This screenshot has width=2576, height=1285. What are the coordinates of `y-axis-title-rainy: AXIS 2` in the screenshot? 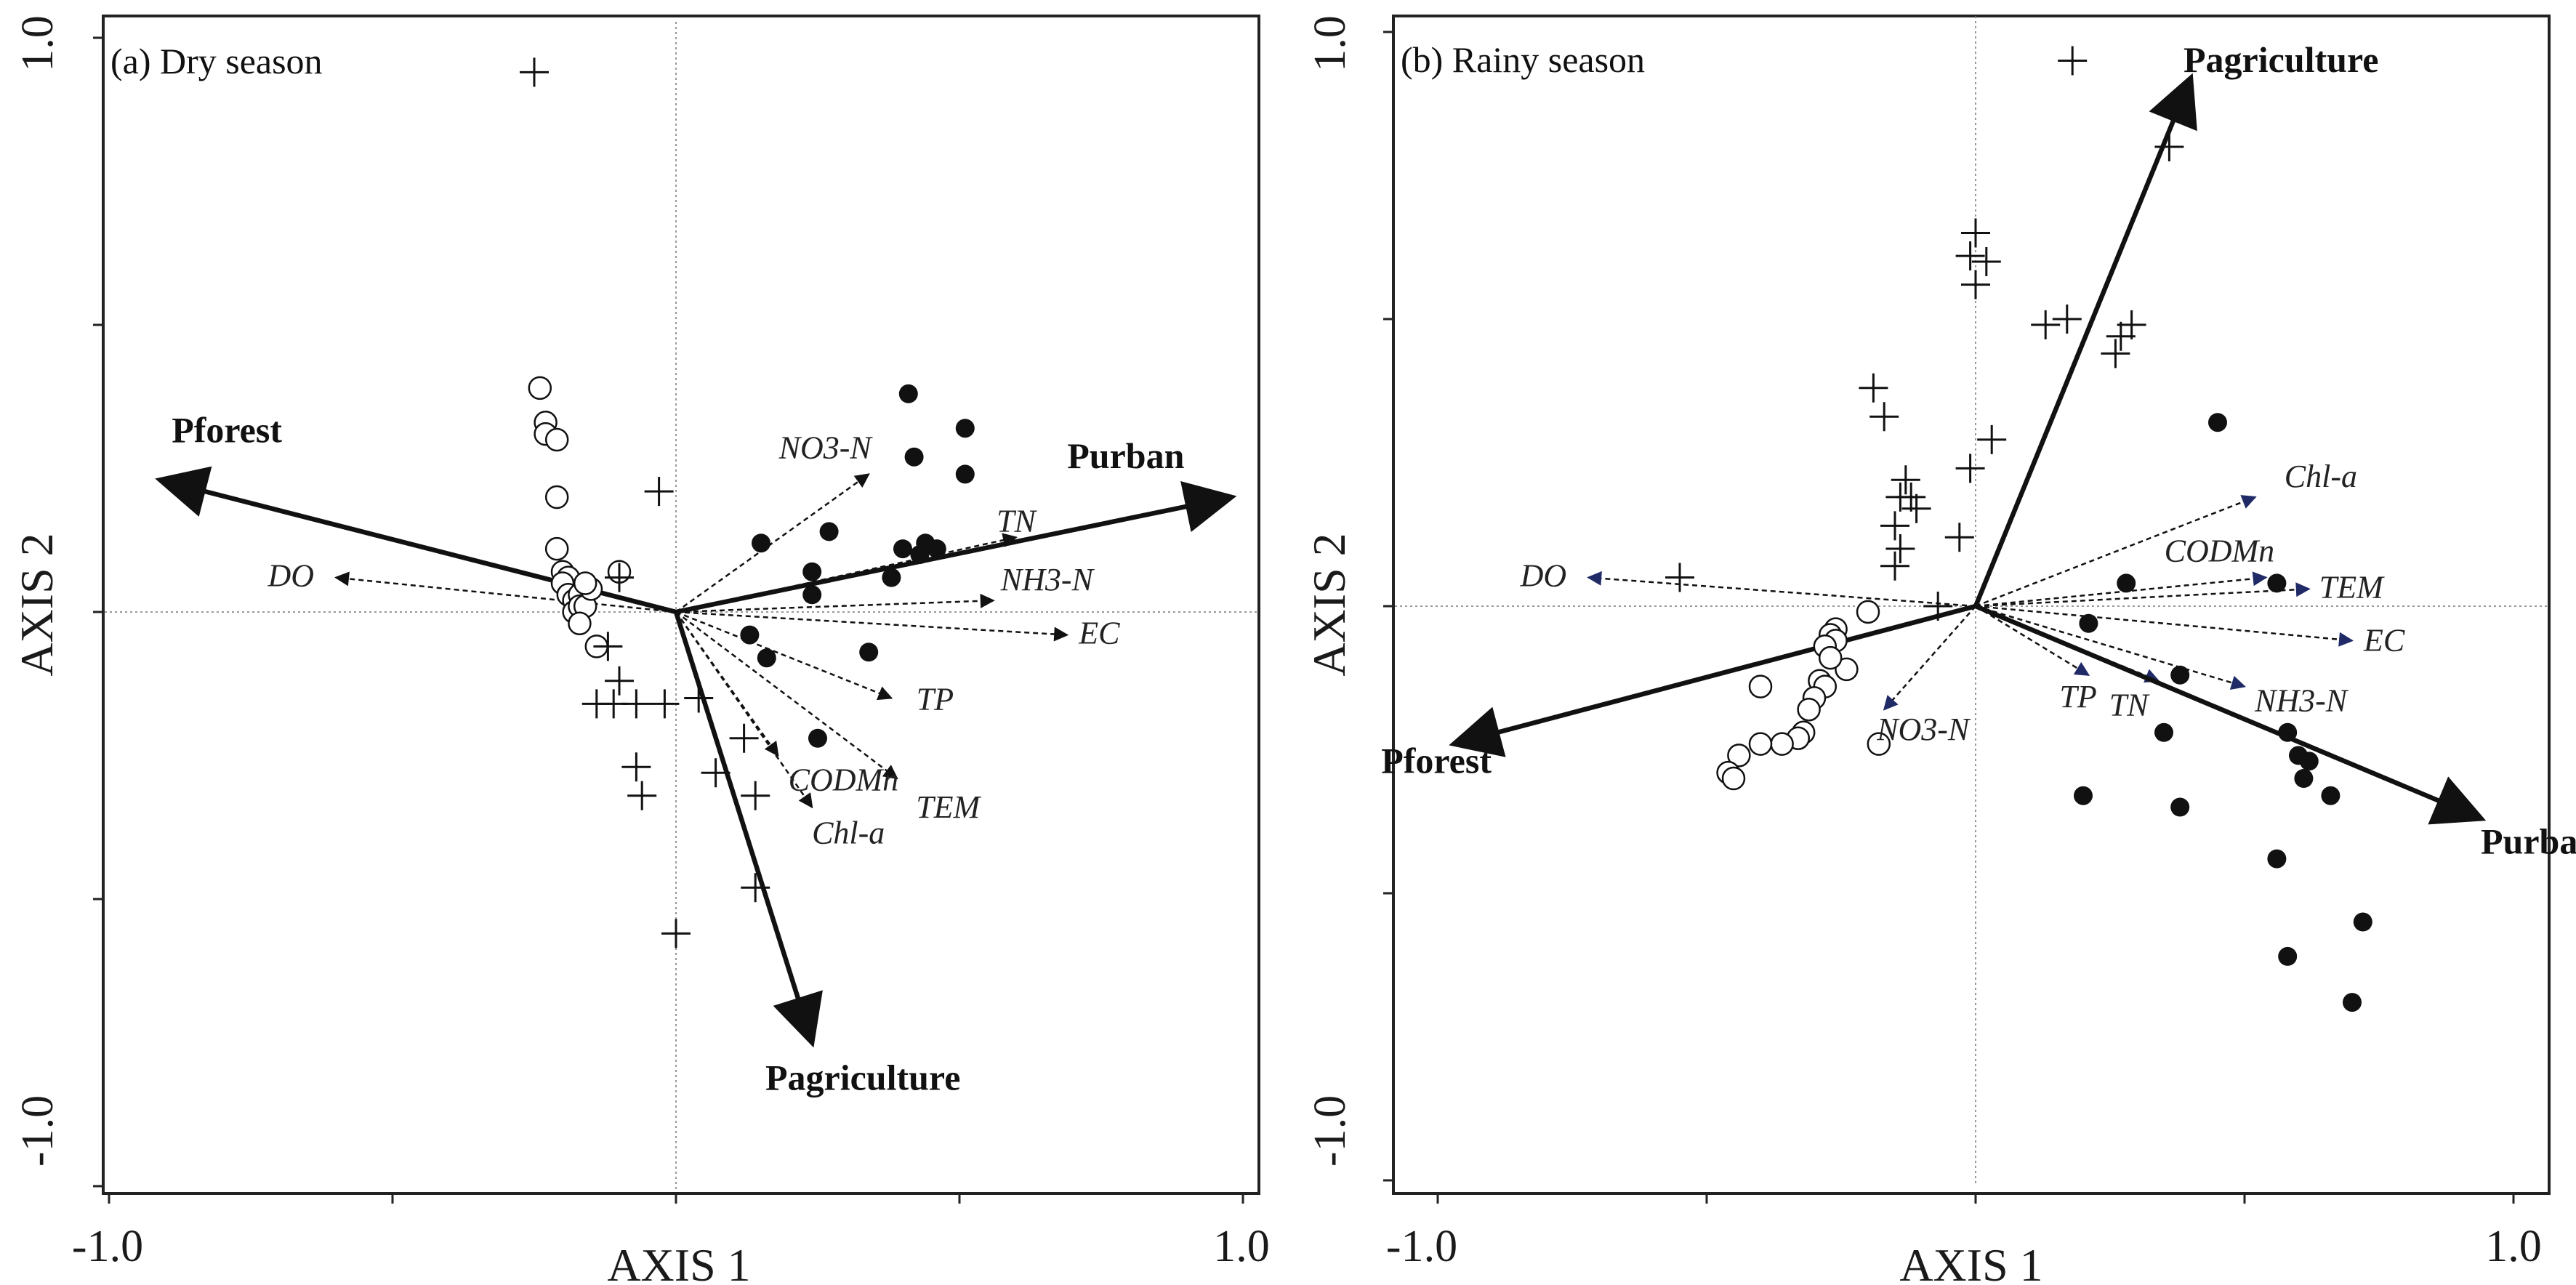 It's located at (1329, 604).